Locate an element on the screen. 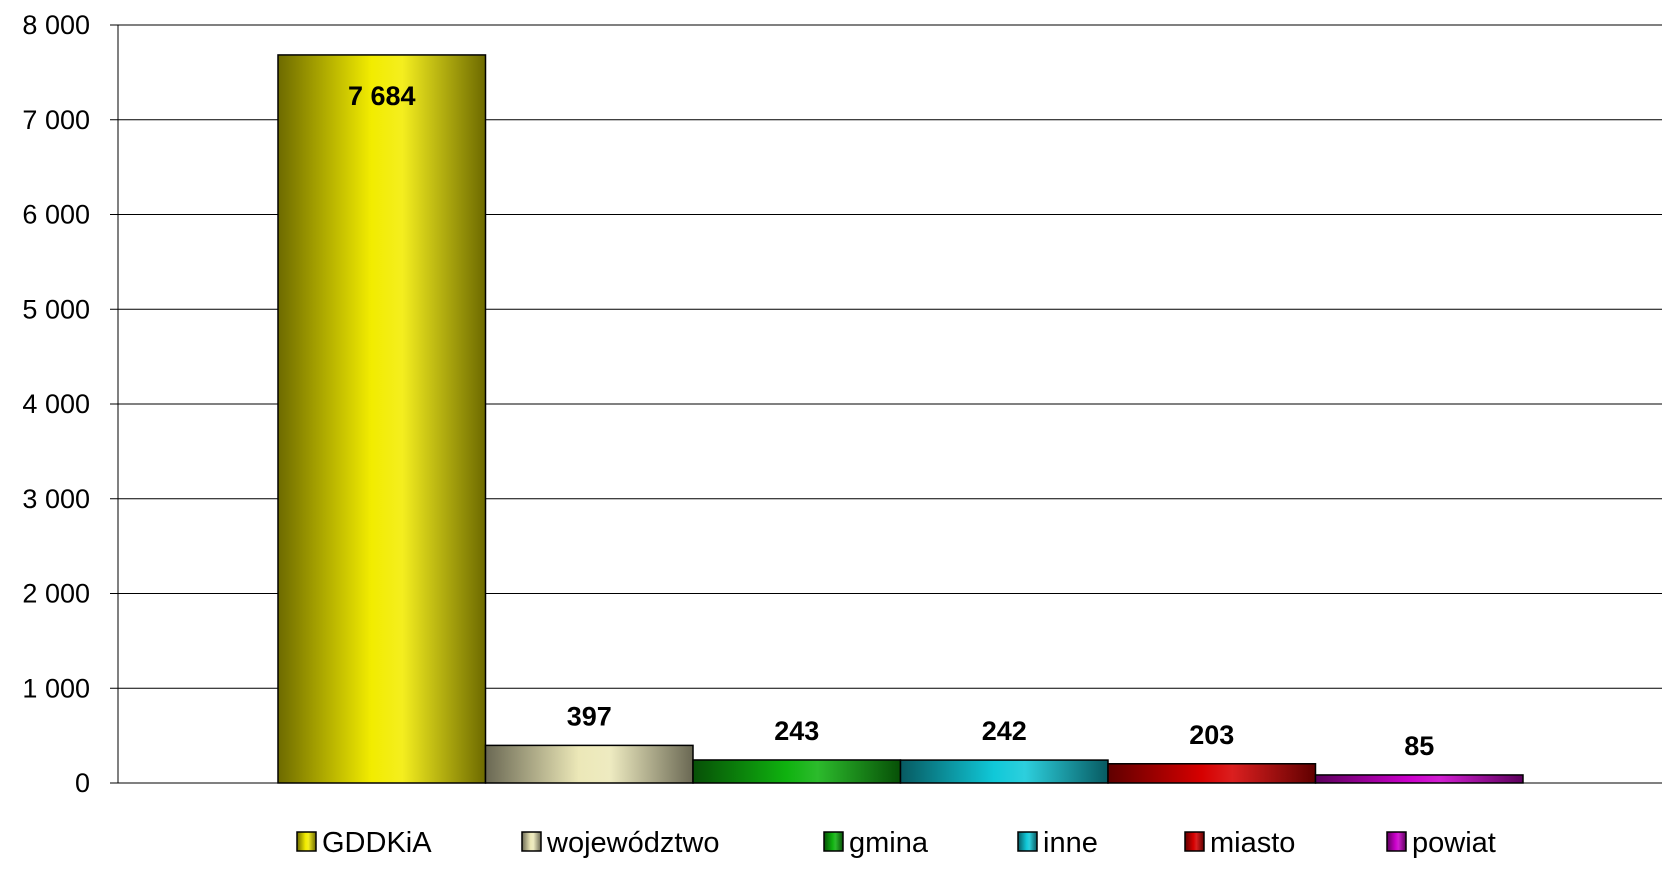  data-label: 85 is located at coordinates (1419, 746).